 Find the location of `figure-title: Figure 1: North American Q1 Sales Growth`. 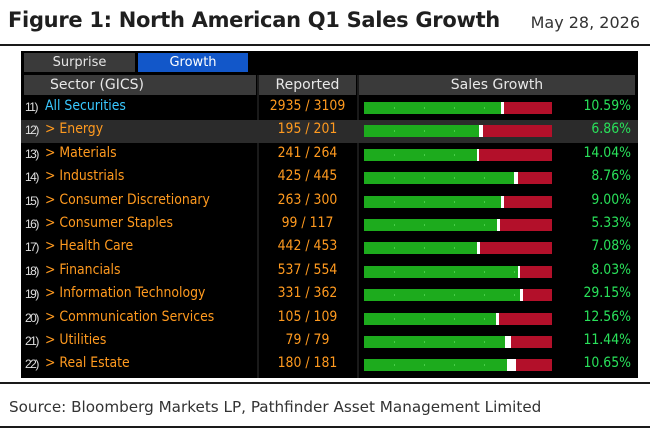

figure-title: Figure 1: North American Q1 Sales Growth is located at coordinates (254, 20).